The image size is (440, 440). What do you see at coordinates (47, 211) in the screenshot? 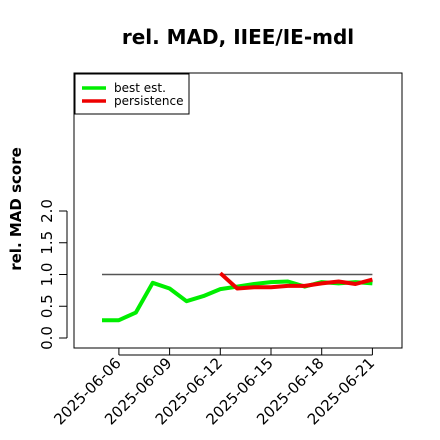
I see `y-tick-label: 2.0` at bounding box center [47, 211].